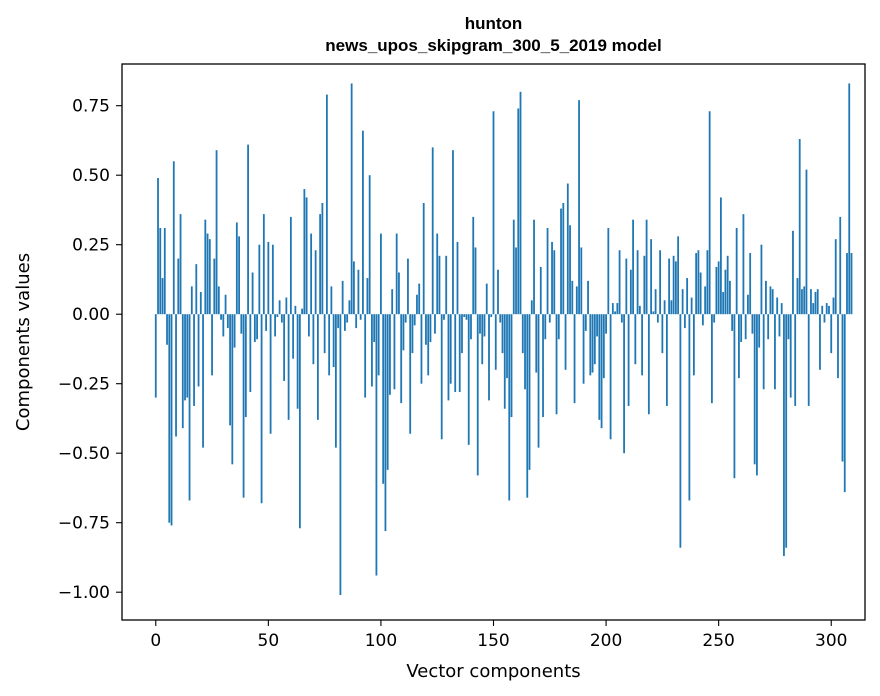 Image resolution: width=880 pixels, height=696 pixels. What do you see at coordinates (84, 454) in the screenshot?
I see `y-tick-label: −0.50` at bounding box center [84, 454].